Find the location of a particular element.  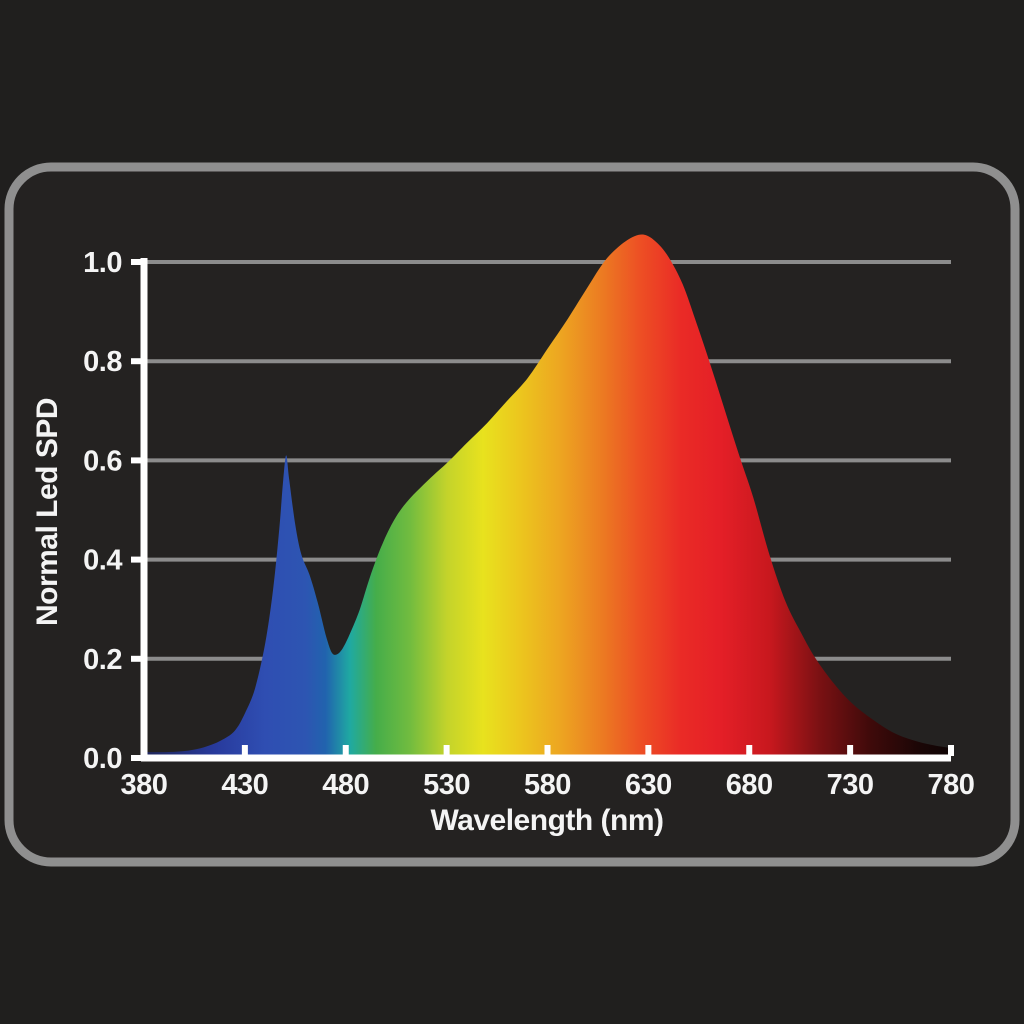

x-tick-label-580: 580 is located at coordinates (547, 785).